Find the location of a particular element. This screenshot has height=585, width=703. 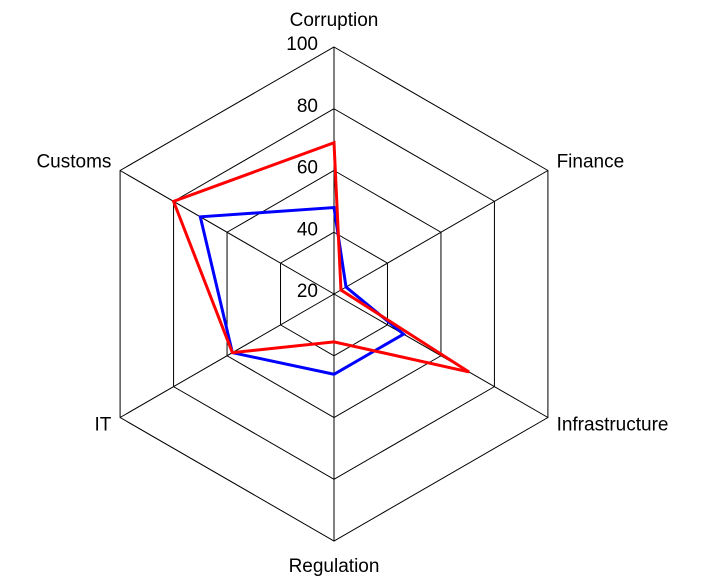

axis-label: IT is located at coordinates (103, 425).